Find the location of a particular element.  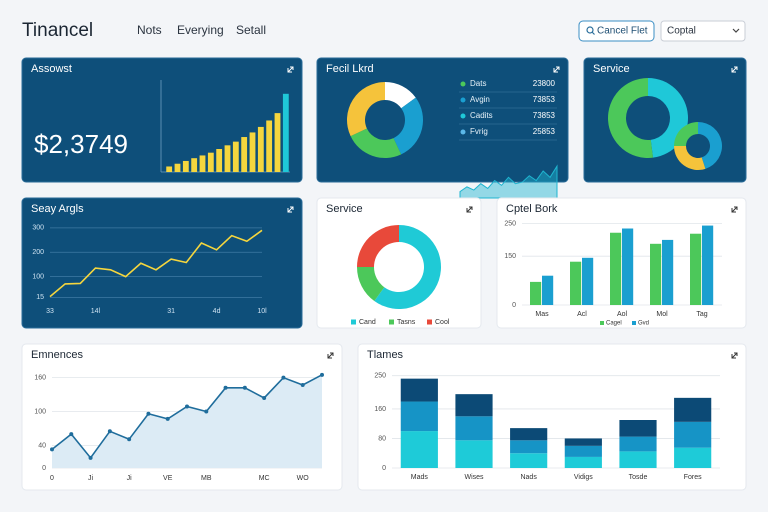

search-icon is located at coordinates (590, 30).